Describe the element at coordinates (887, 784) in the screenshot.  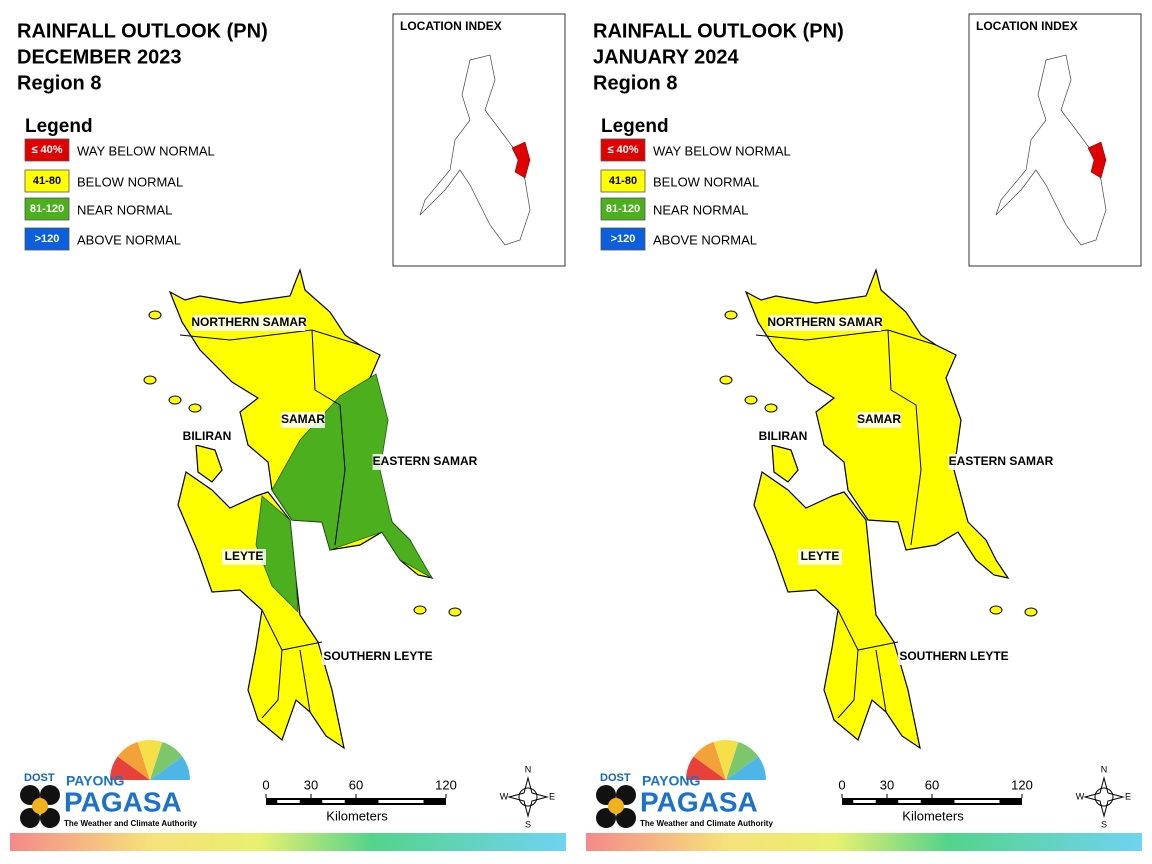
I see `scale-tick-label: 30` at that location.